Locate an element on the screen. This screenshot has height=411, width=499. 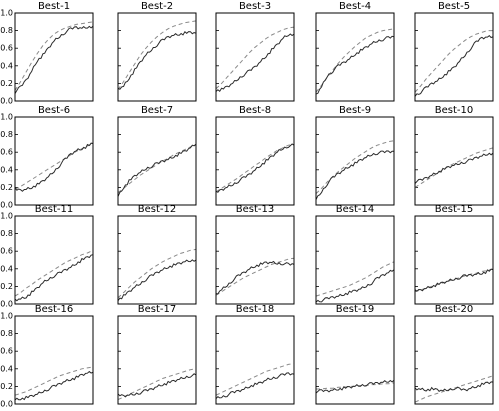
chart-panel: Best-12 is located at coordinates (157, 254).